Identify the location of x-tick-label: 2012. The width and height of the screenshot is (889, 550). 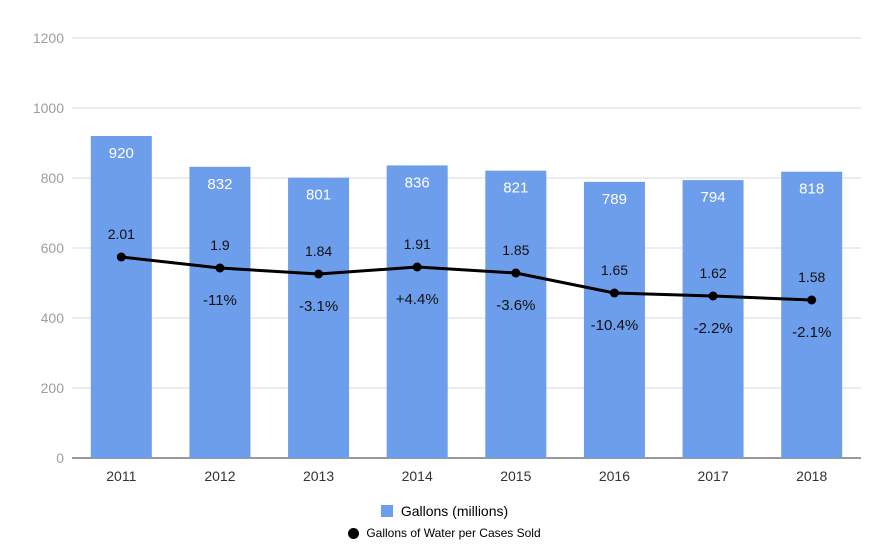
(219, 476).